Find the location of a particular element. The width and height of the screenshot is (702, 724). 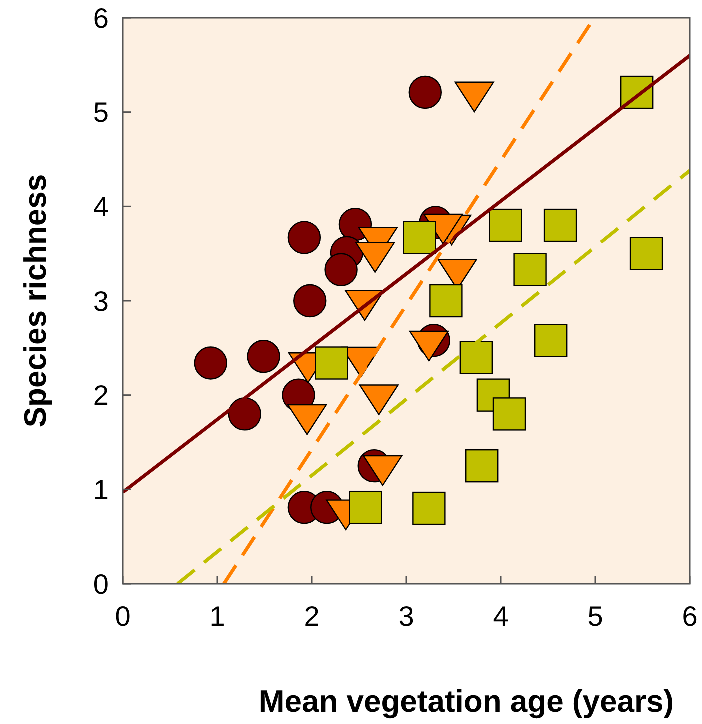

x-tick-label: 1 is located at coordinates (218, 616).